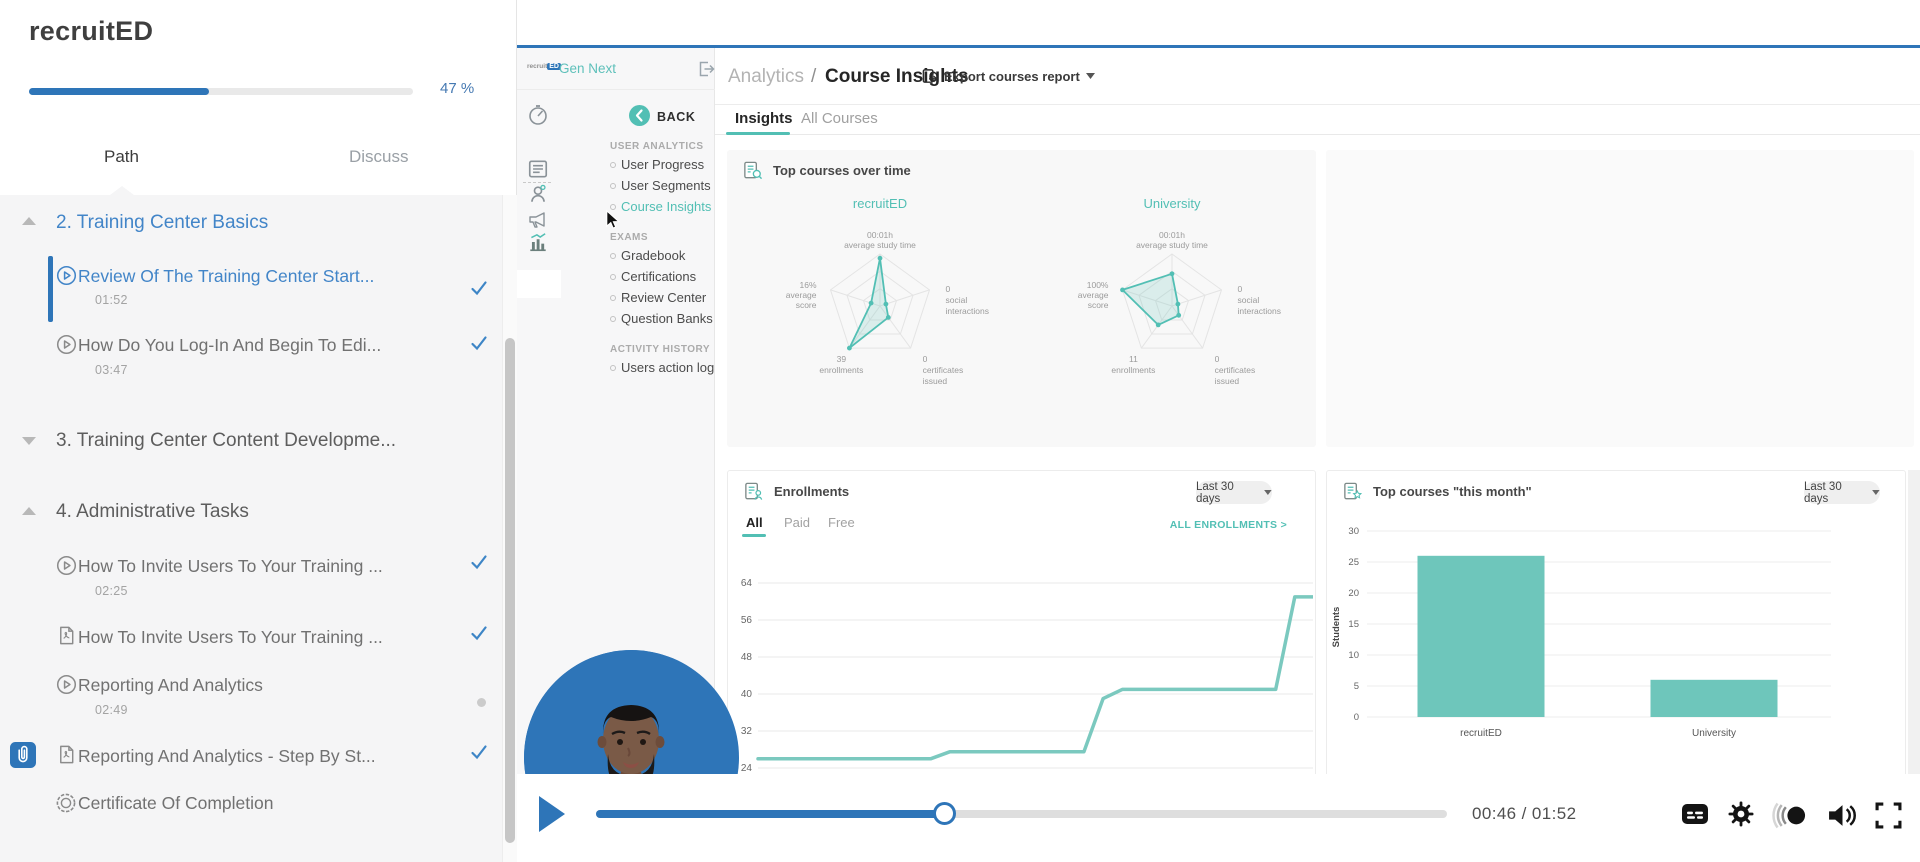 This screenshot has width=1920, height=862. What do you see at coordinates (944, 813) in the screenshot?
I see `seek-handle` at bounding box center [944, 813].